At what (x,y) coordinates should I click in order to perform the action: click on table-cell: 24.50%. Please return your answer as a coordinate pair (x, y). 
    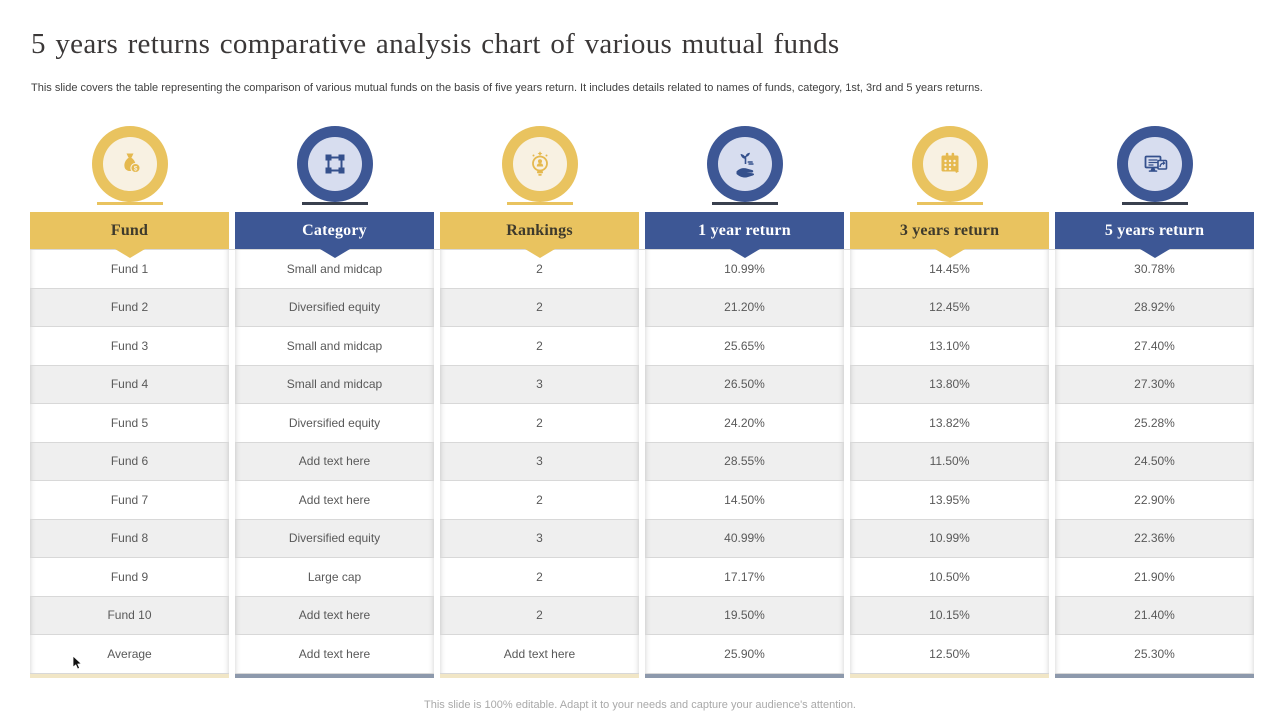
    Looking at the image, I should click on (1154, 461).